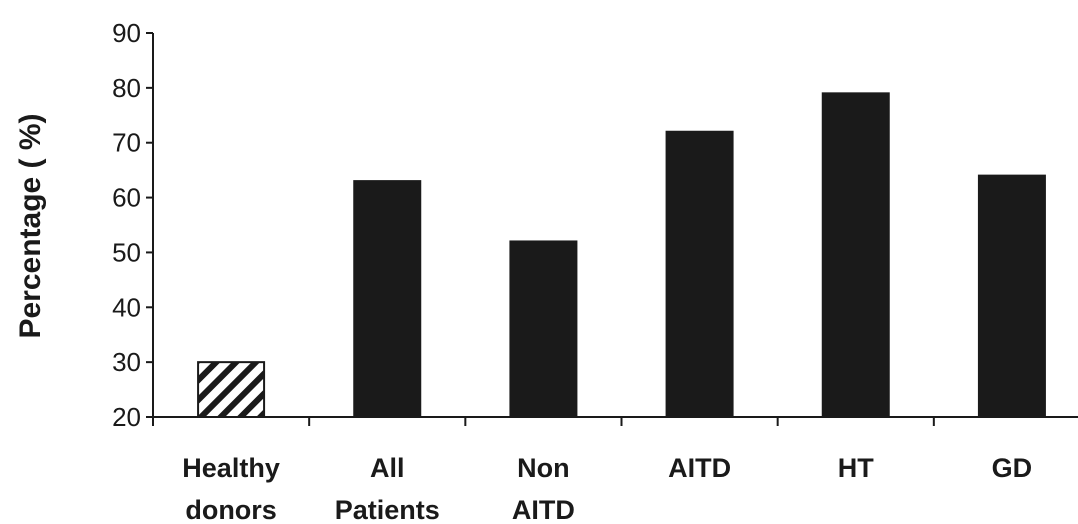 The height and width of the screenshot is (524, 1078). What do you see at coordinates (387, 468) in the screenshot?
I see `x-category-label: All` at bounding box center [387, 468].